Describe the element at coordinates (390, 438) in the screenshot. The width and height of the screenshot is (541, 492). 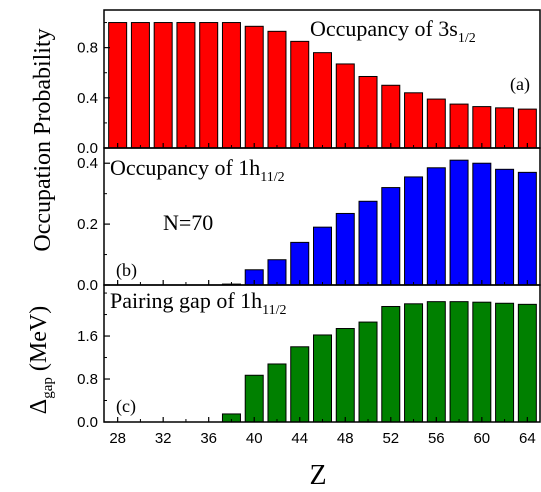
I see `x-tick-label: 52` at that location.